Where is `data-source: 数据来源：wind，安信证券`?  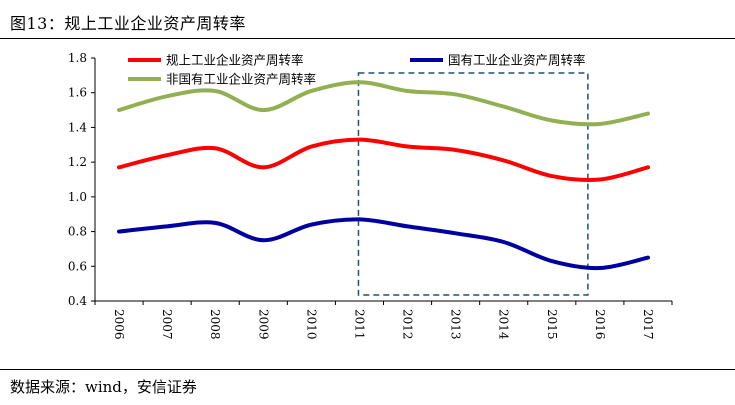
data-source: 数据来源：wind，安信证券 is located at coordinates (103, 387).